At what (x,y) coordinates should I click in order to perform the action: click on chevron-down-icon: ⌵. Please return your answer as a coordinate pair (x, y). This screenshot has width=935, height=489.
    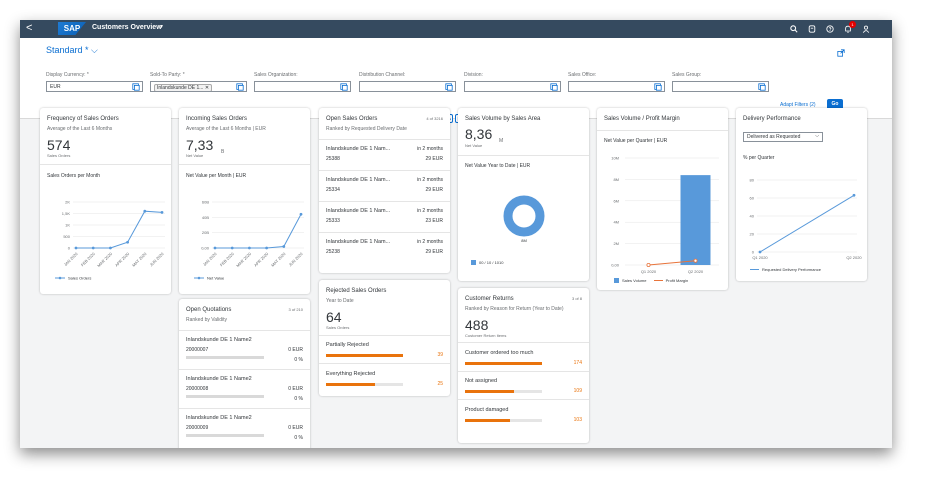
    Looking at the image, I should click on (94, 50).